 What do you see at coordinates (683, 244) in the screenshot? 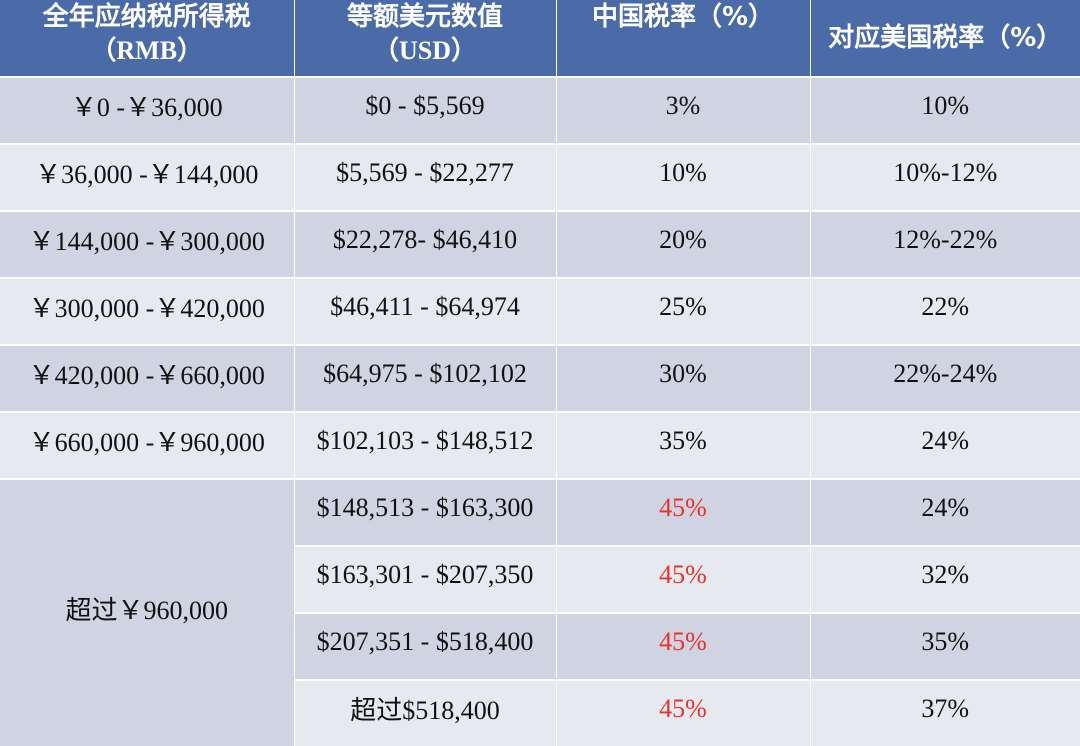
I see `cn-rate-cell: 20%` at bounding box center [683, 244].